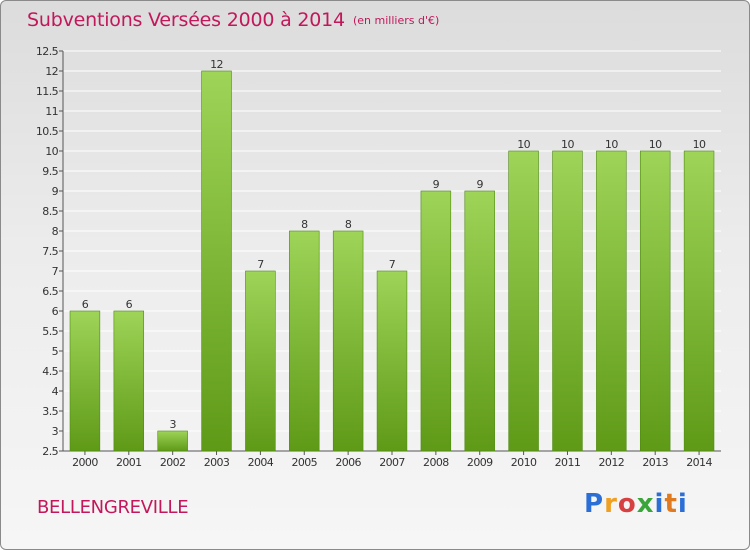 The height and width of the screenshot is (550, 750). Describe the element at coordinates (129, 462) in the screenshot. I see `x-tick-label: 2001` at that location.